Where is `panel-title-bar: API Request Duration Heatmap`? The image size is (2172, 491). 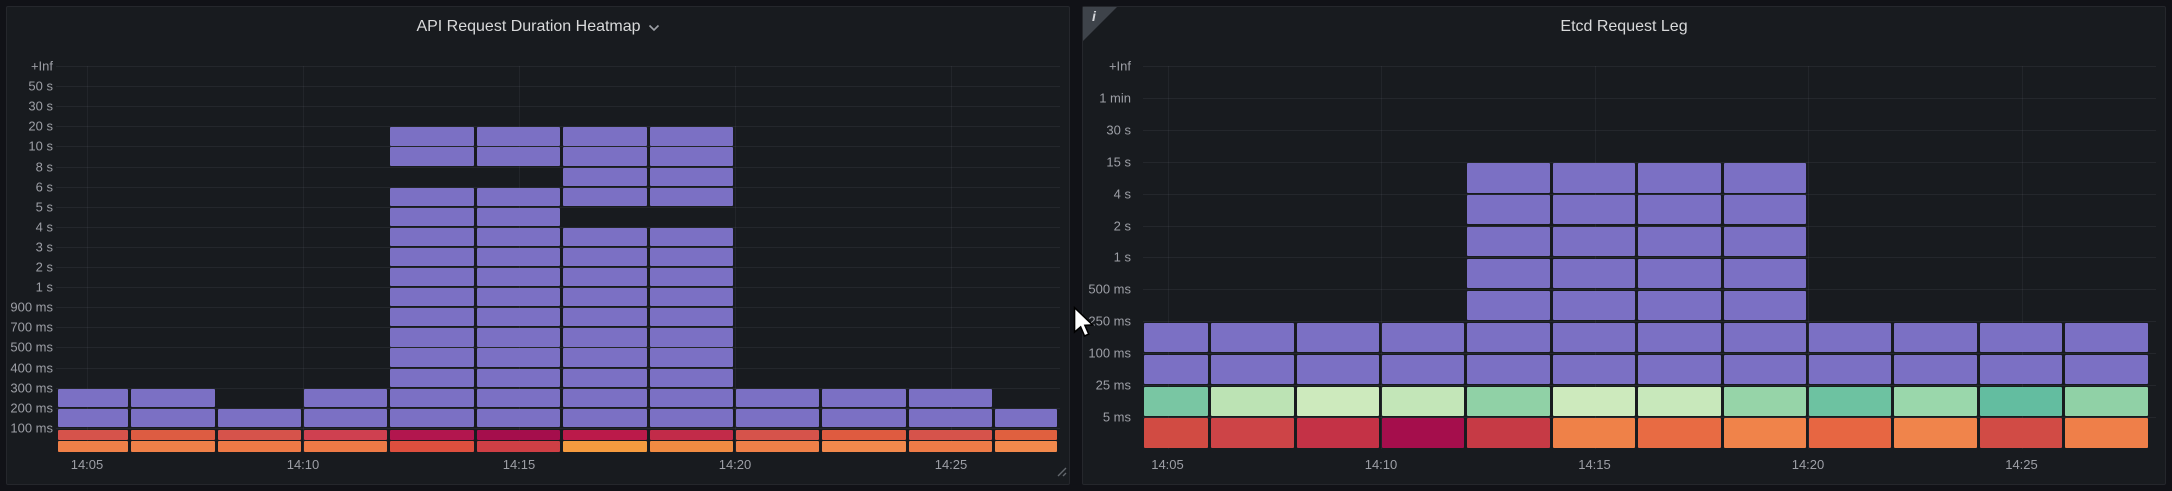 panel-title-bar: API Request Duration Heatmap is located at coordinates (538, 27).